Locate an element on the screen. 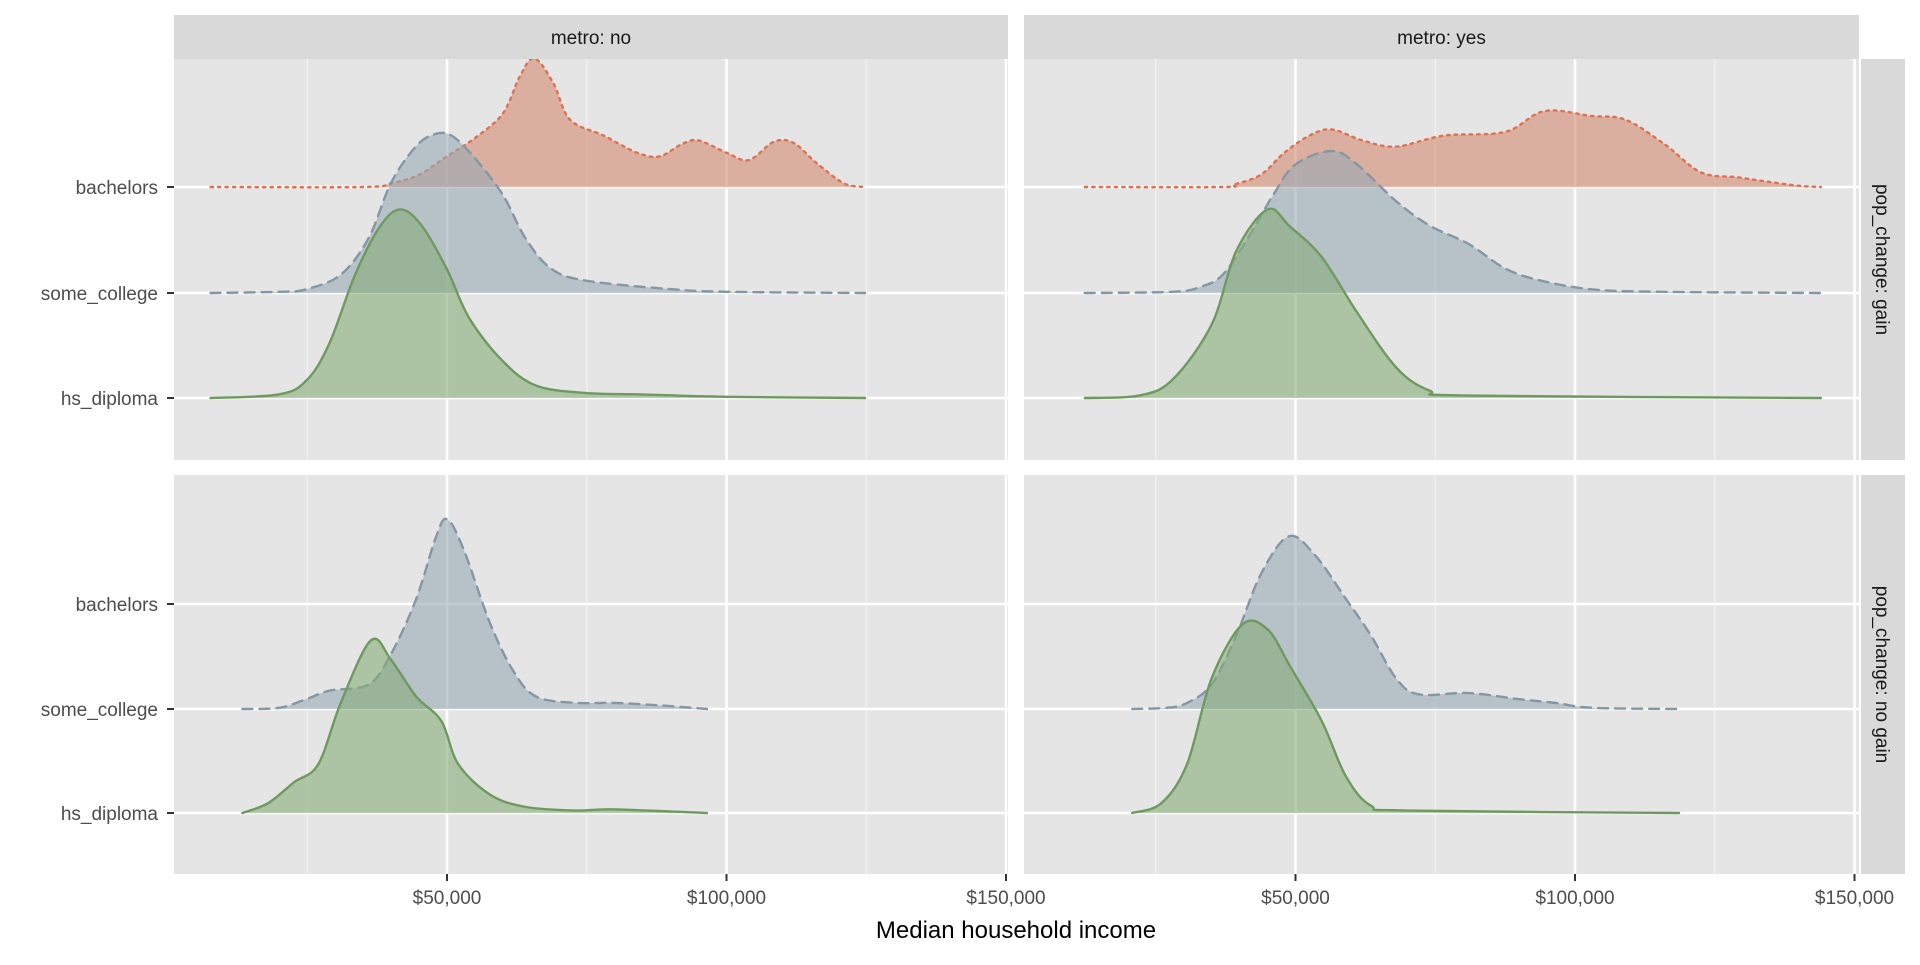 The height and width of the screenshot is (965, 1920). density-fill-some_college is located at coordinates (474, 613).